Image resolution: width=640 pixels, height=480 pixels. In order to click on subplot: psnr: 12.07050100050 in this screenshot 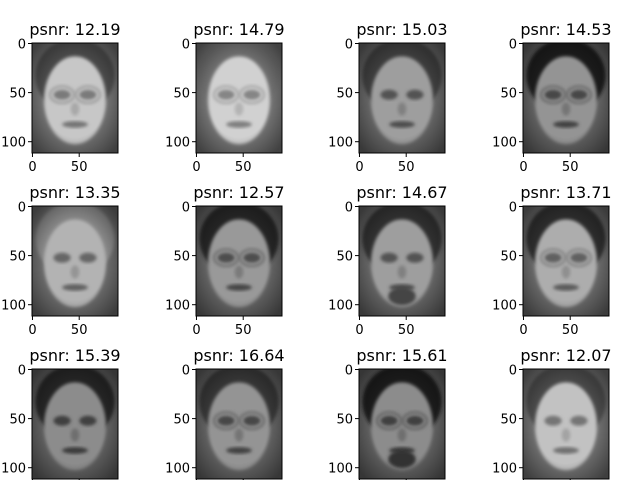, I will do `click(552, 413)`.